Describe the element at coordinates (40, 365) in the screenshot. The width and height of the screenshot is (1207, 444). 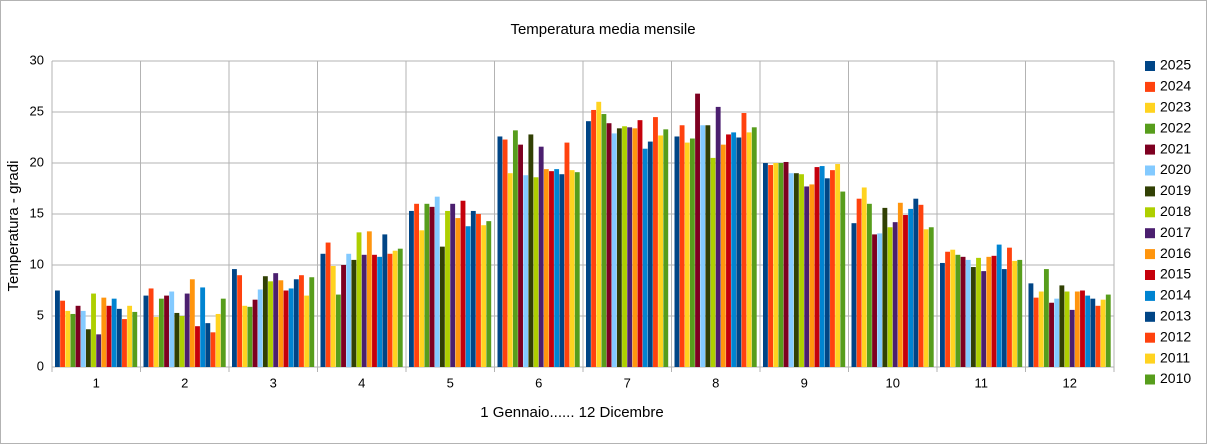
I see `y-tick-label: 0` at that location.